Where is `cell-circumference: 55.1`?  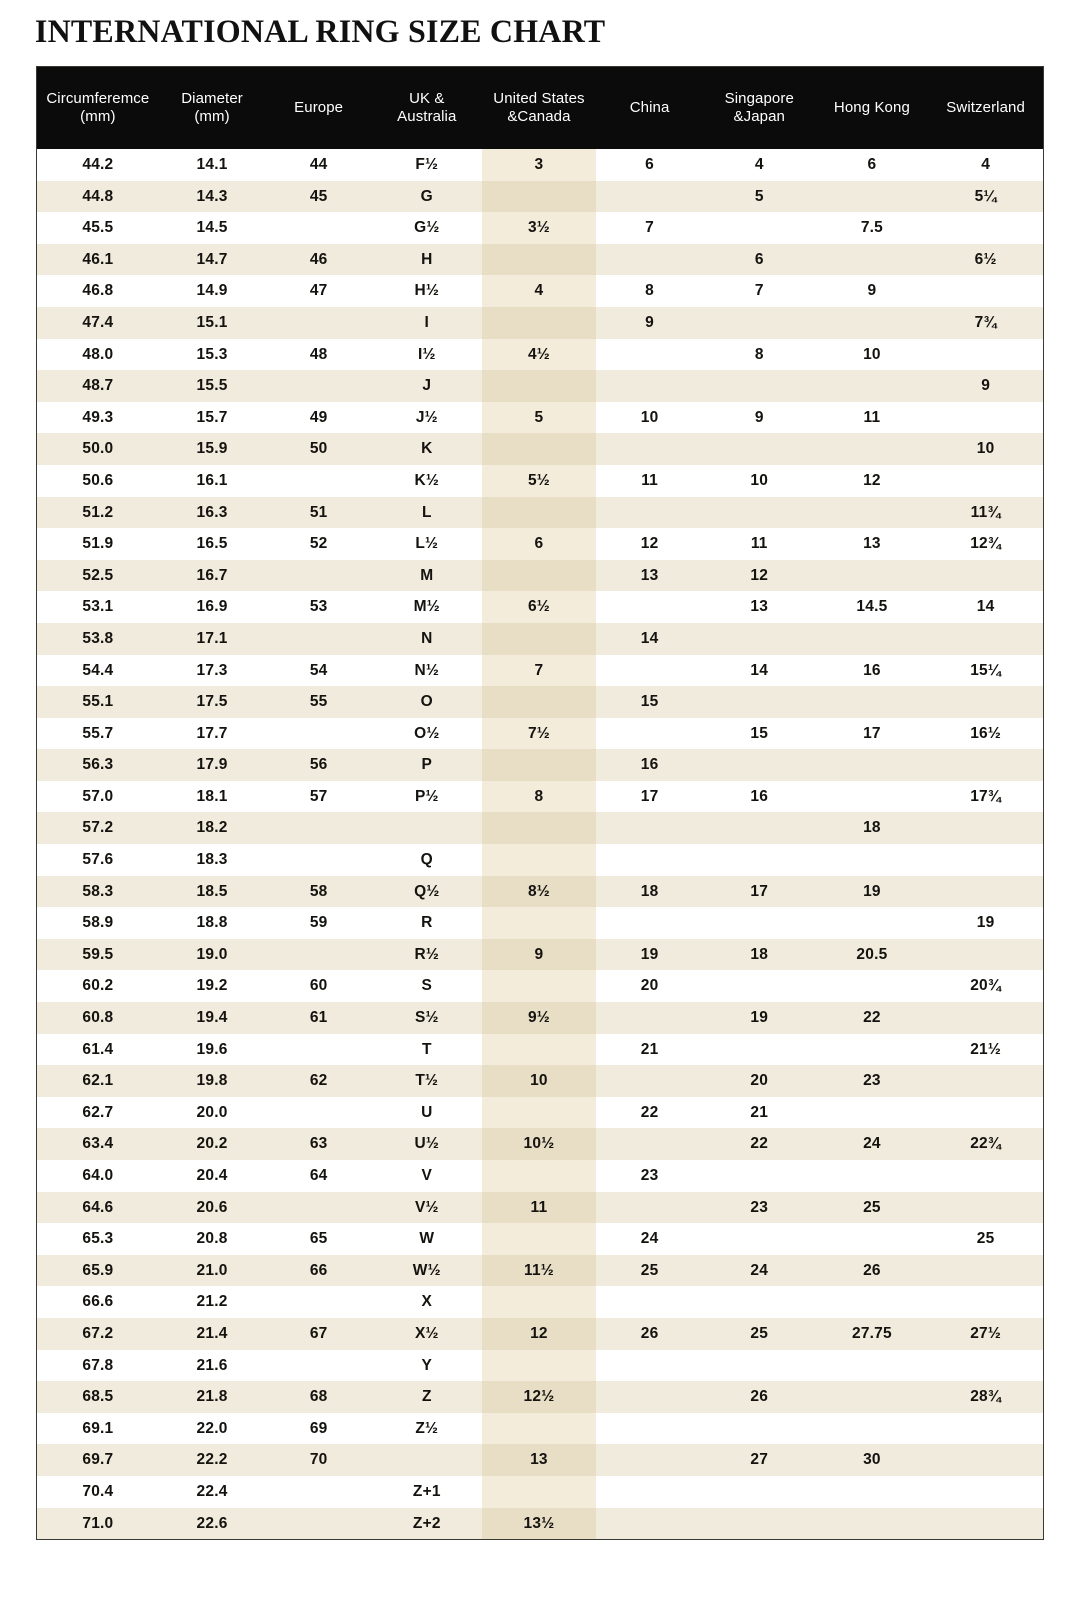 cell-circumference: 55.1 is located at coordinates (98, 702).